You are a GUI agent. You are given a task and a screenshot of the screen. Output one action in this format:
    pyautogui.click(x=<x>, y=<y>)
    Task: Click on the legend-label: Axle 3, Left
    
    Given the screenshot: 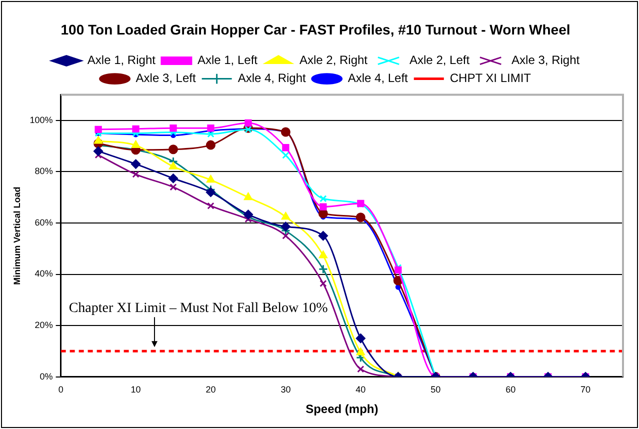 What is the action you would take?
    pyautogui.click(x=166, y=78)
    